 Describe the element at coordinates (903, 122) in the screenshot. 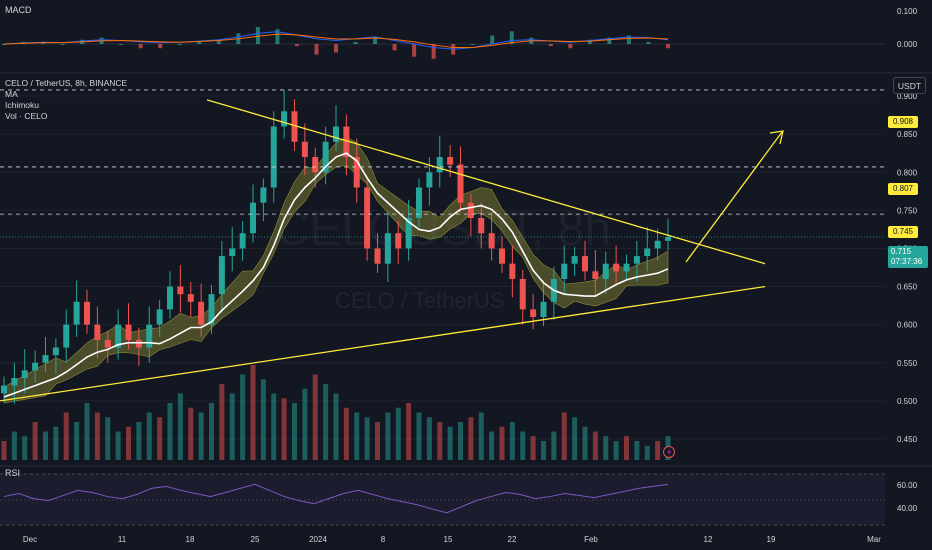

I see `level-tag-0908: 0.908` at that location.